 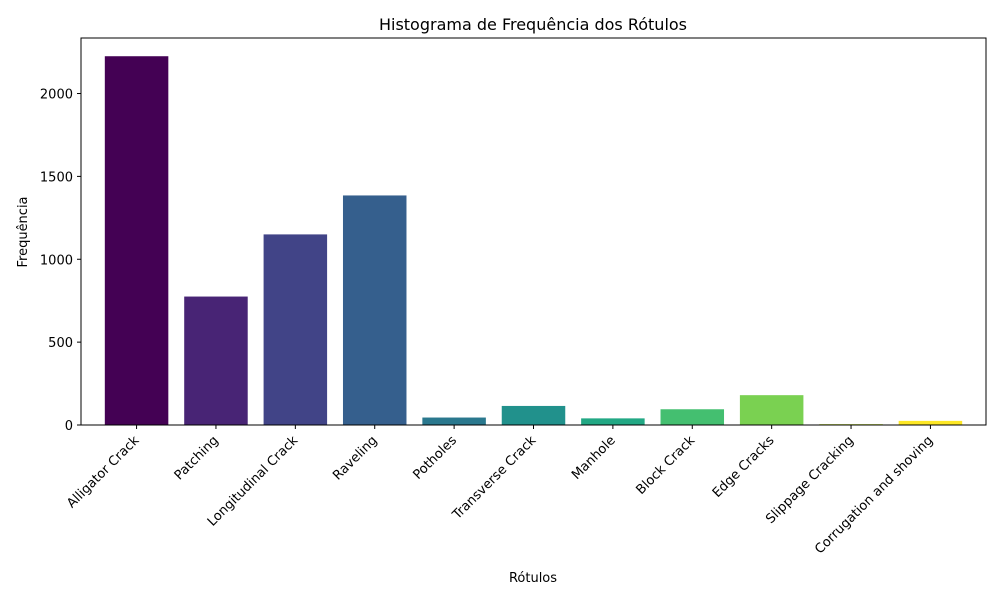 I want to click on chart-title: Histograma de Frequência dos Rótulos, so click(x=533, y=24).